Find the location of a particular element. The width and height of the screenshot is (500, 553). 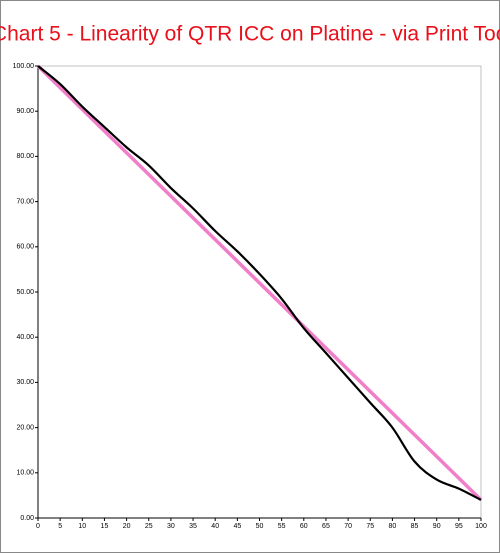

x-tick-label: 75 is located at coordinates (370, 526).